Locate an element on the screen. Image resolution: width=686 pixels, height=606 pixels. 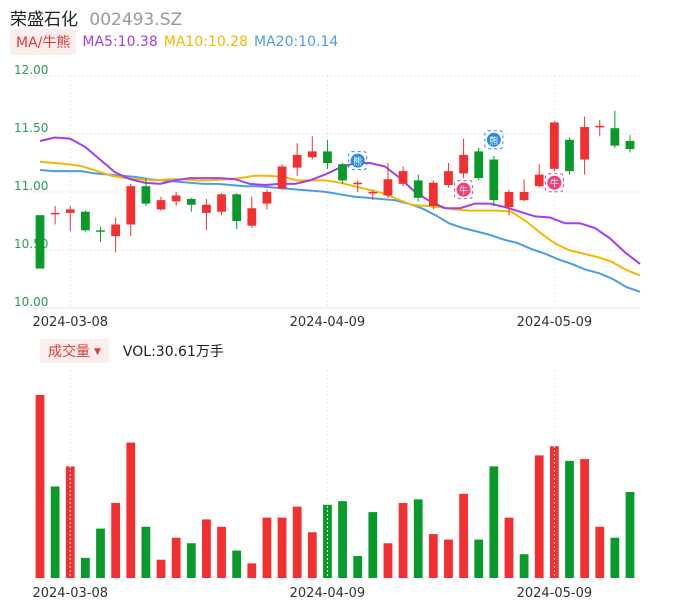
x-tick-label: 2024-04-09 is located at coordinates (328, 322).